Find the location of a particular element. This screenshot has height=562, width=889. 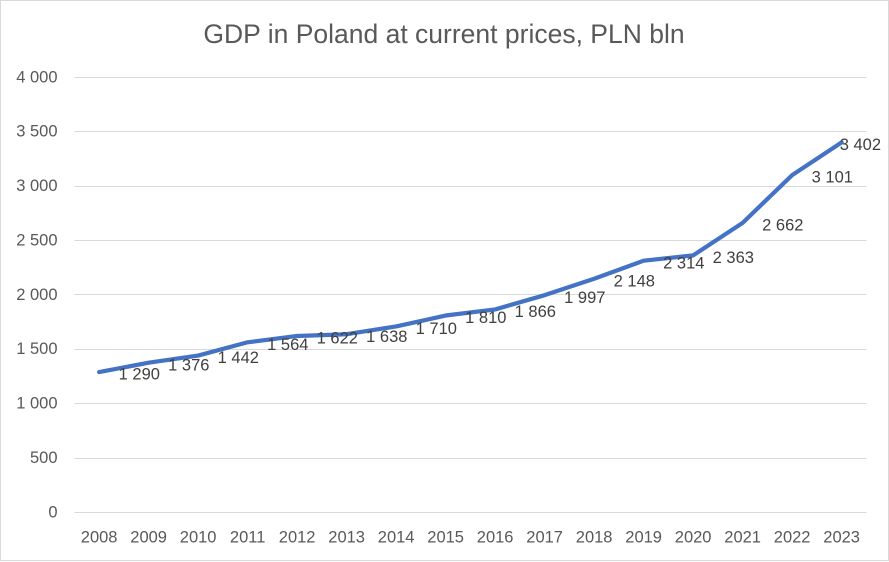

data-label: 1 442 is located at coordinates (238, 358).